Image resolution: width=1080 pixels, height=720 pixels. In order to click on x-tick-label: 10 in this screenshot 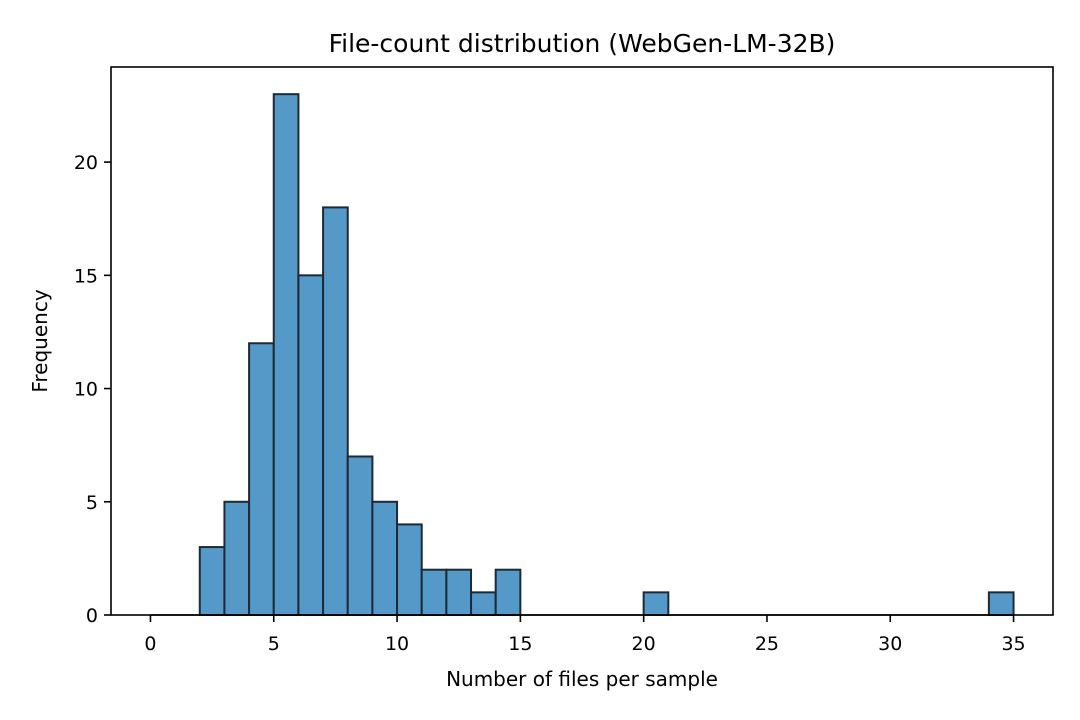, I will do `click(397, 644)`.